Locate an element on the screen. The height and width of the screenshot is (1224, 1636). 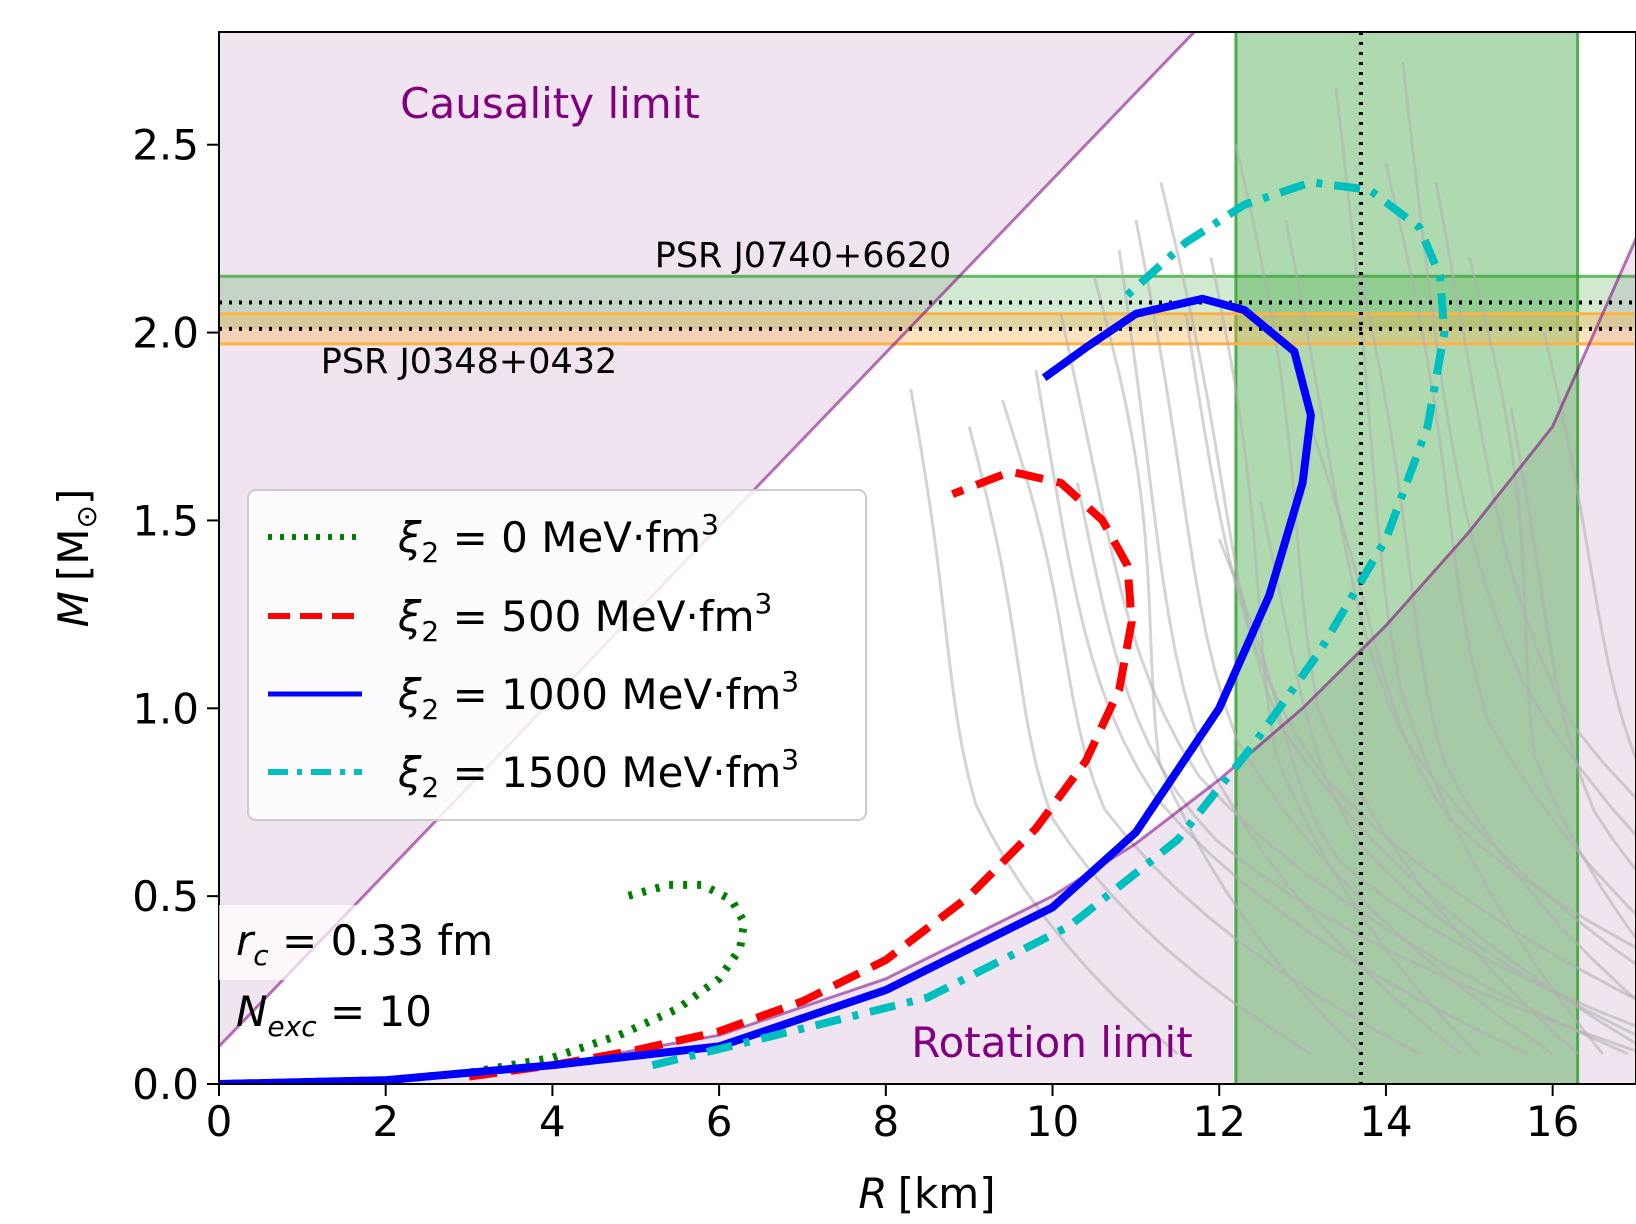
x-tick-label-1: 2 is located at coordinates (385, 1121).